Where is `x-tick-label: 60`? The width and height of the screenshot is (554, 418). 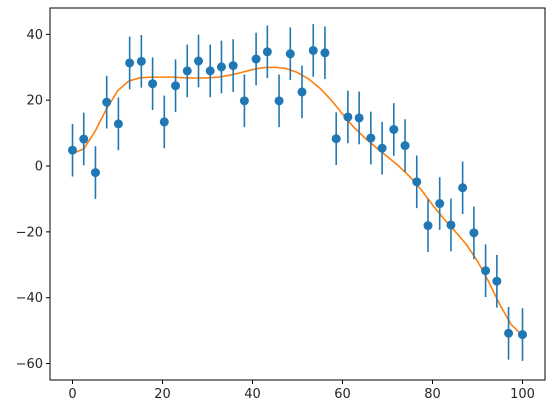 x-tick-label: 60 is located at coordinates (342, 394).